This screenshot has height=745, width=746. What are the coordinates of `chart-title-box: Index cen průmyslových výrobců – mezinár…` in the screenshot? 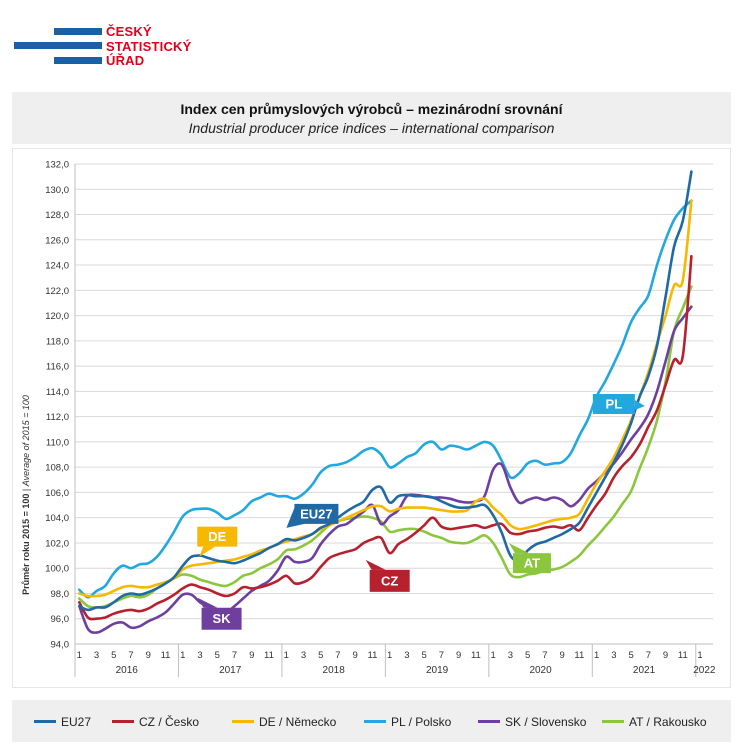 It's located at (371, 118).